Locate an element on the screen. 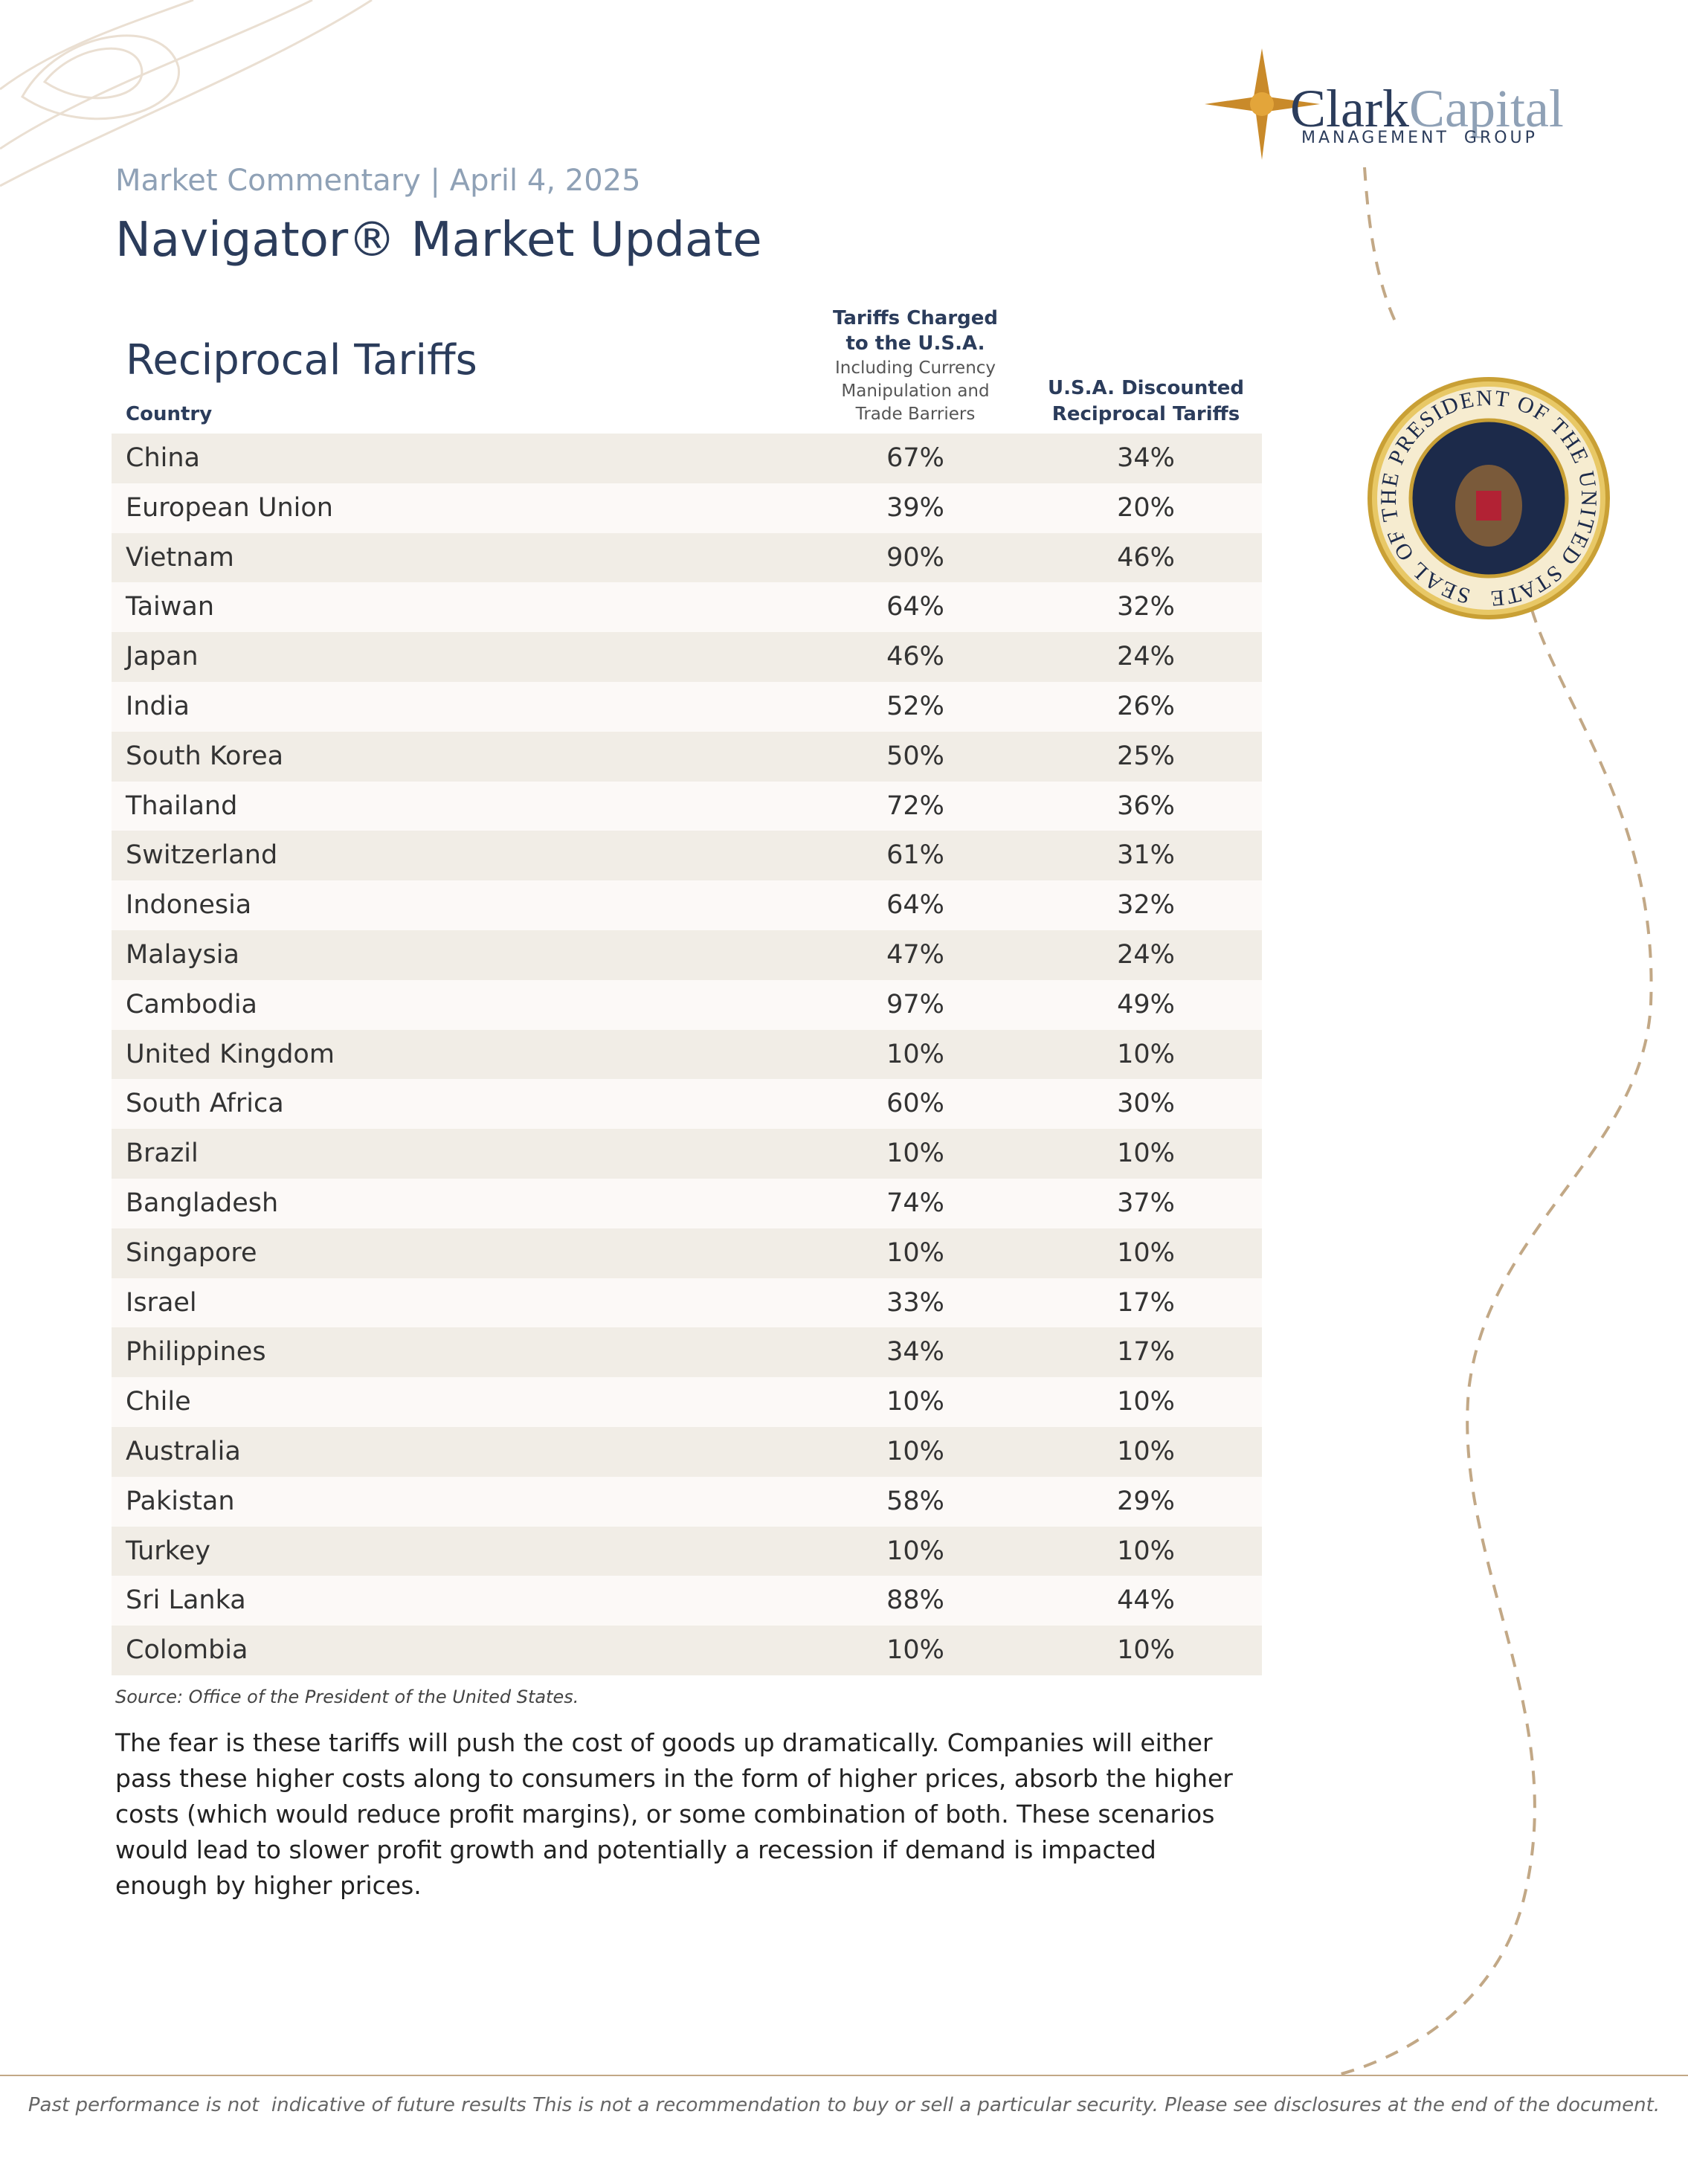  column-header: Including Currency is located at coordinates (915, 368).